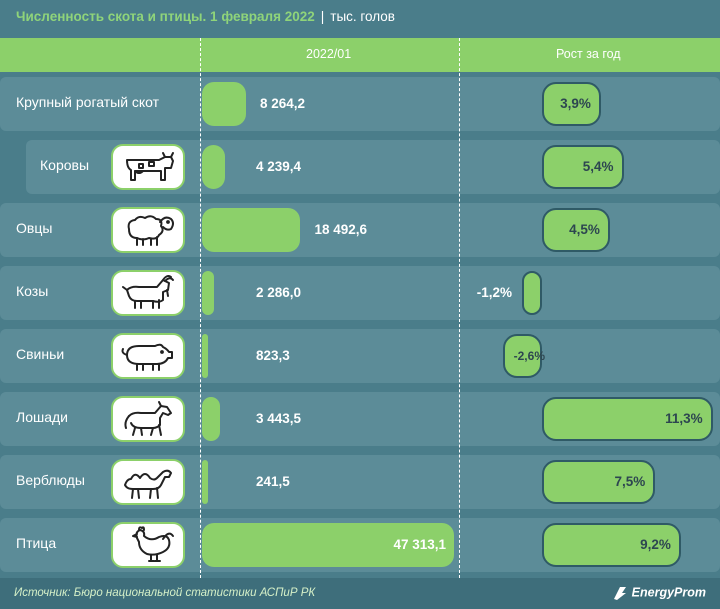  I want to click on category-label: Лошади, so click(42, 417).